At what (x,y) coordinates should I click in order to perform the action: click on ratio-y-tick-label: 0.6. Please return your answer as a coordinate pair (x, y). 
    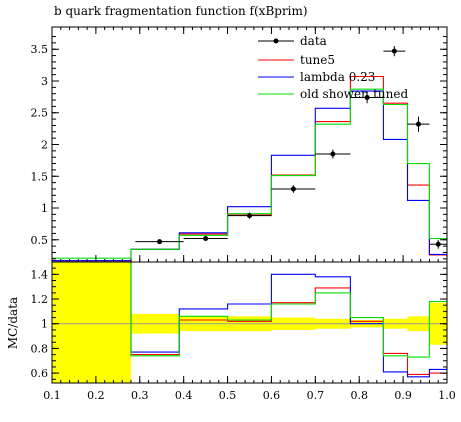
    Looking at the image, I should click on (40, 373).